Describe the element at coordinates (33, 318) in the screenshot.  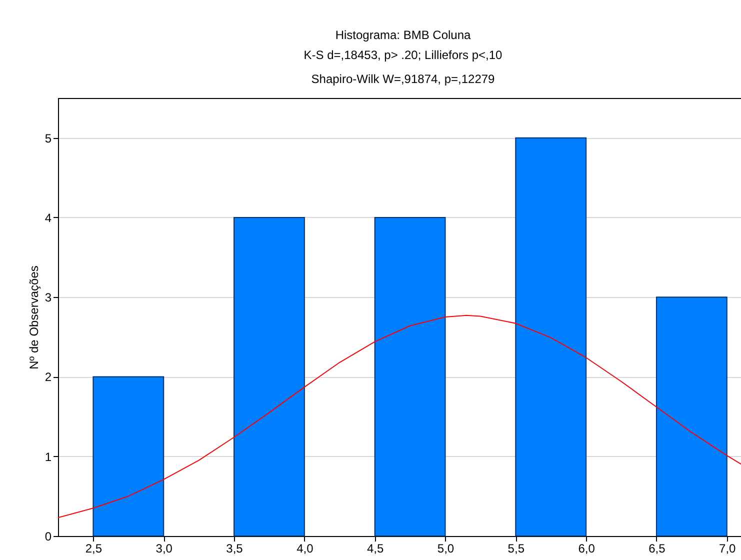
I see `y-axis-title: Nº de Observações` at that location.